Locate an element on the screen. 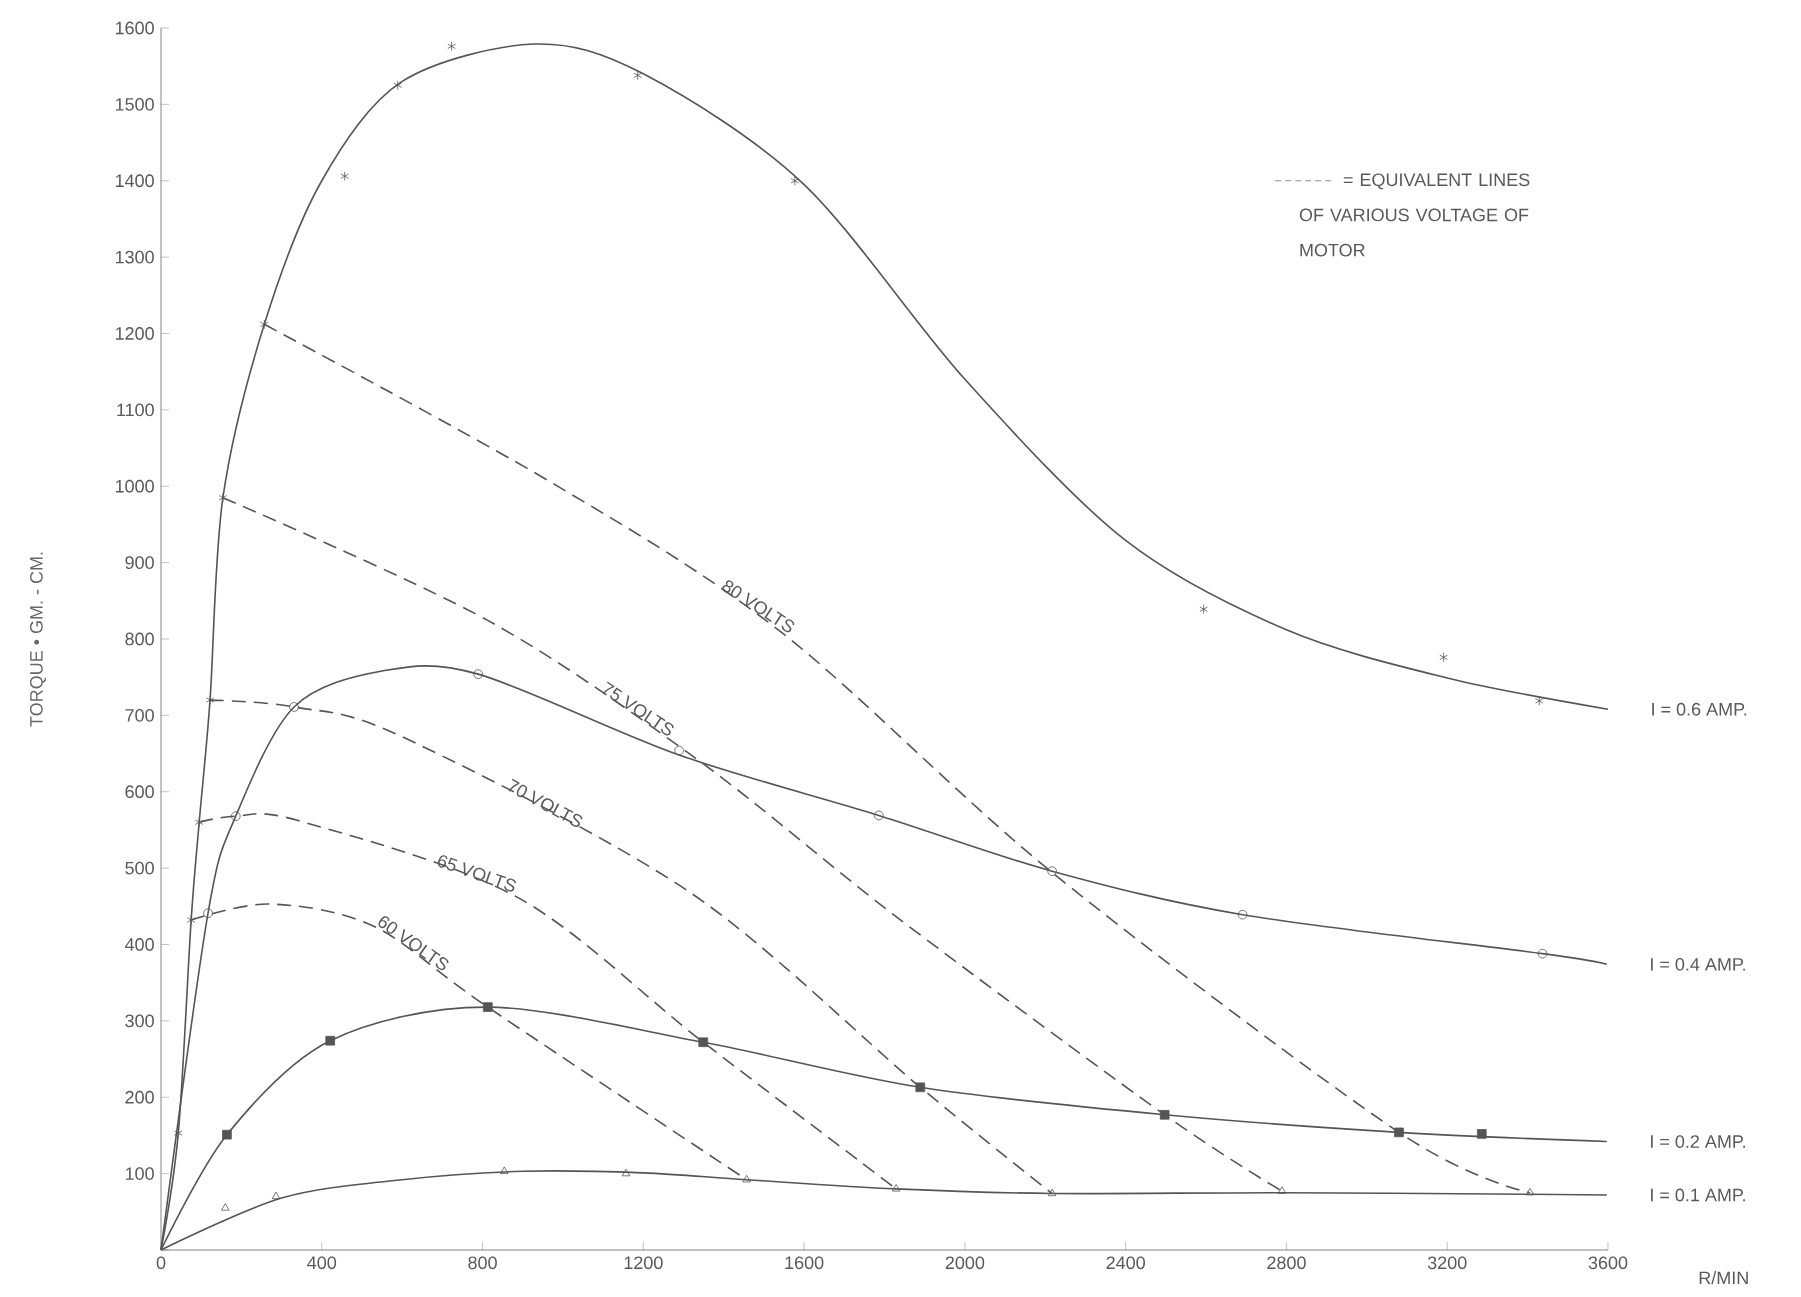 Image resolution: width=1801 pixels, height=1297 pixels. y-tick-label: 200 is located at coordinates (139, 1097).